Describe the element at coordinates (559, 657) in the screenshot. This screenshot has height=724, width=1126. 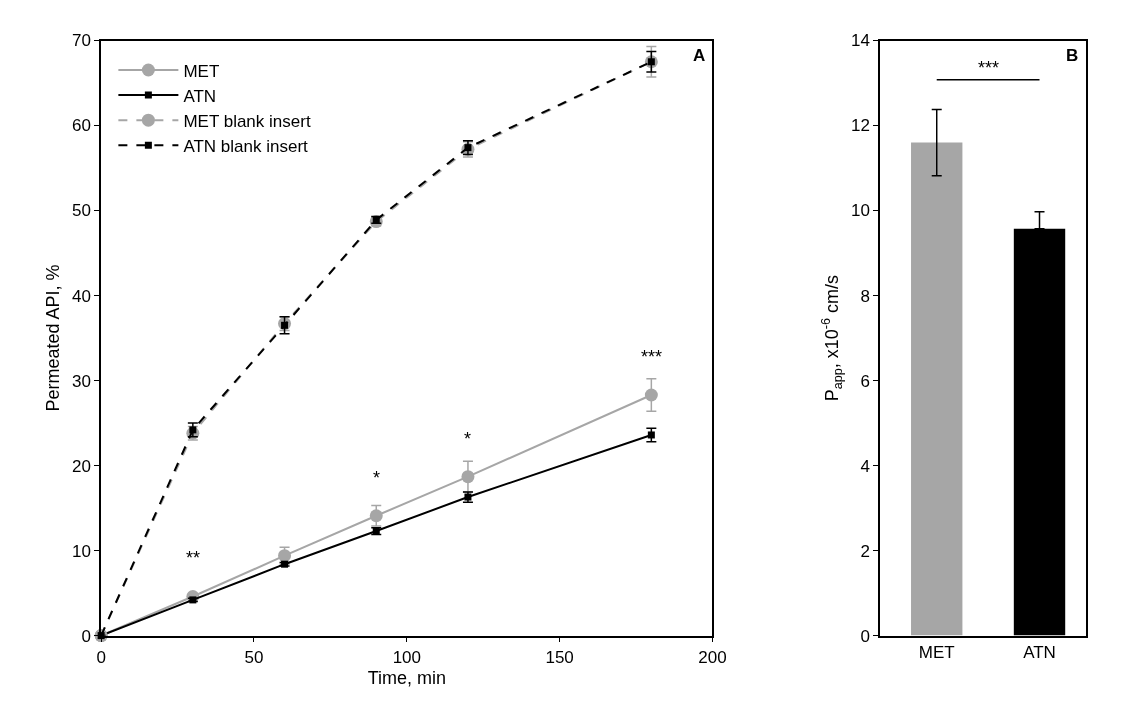
I see `x-tick-label: 150` at that location.